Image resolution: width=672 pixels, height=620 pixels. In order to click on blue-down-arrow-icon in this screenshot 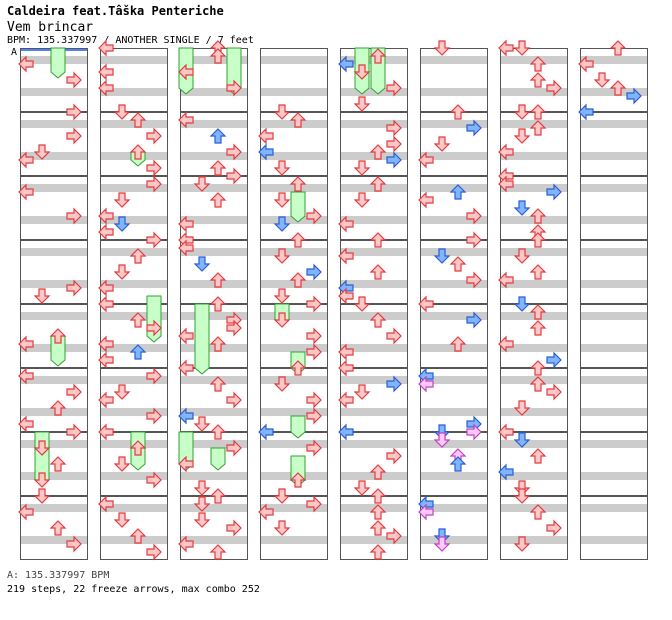, I will do `click(442, 256)`.